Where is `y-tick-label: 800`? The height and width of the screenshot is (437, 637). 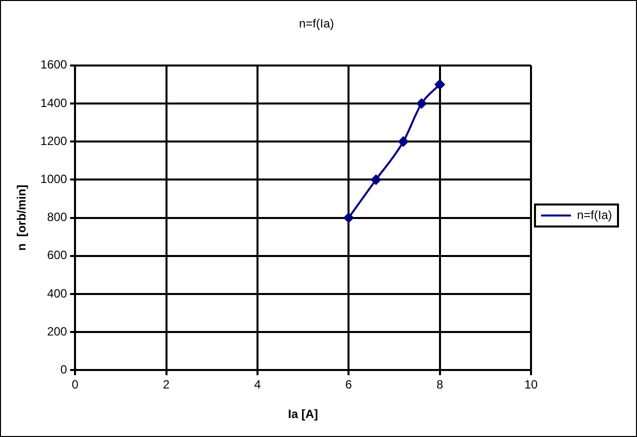 y-tick-label: 800 is located at coordinates (57, 217).